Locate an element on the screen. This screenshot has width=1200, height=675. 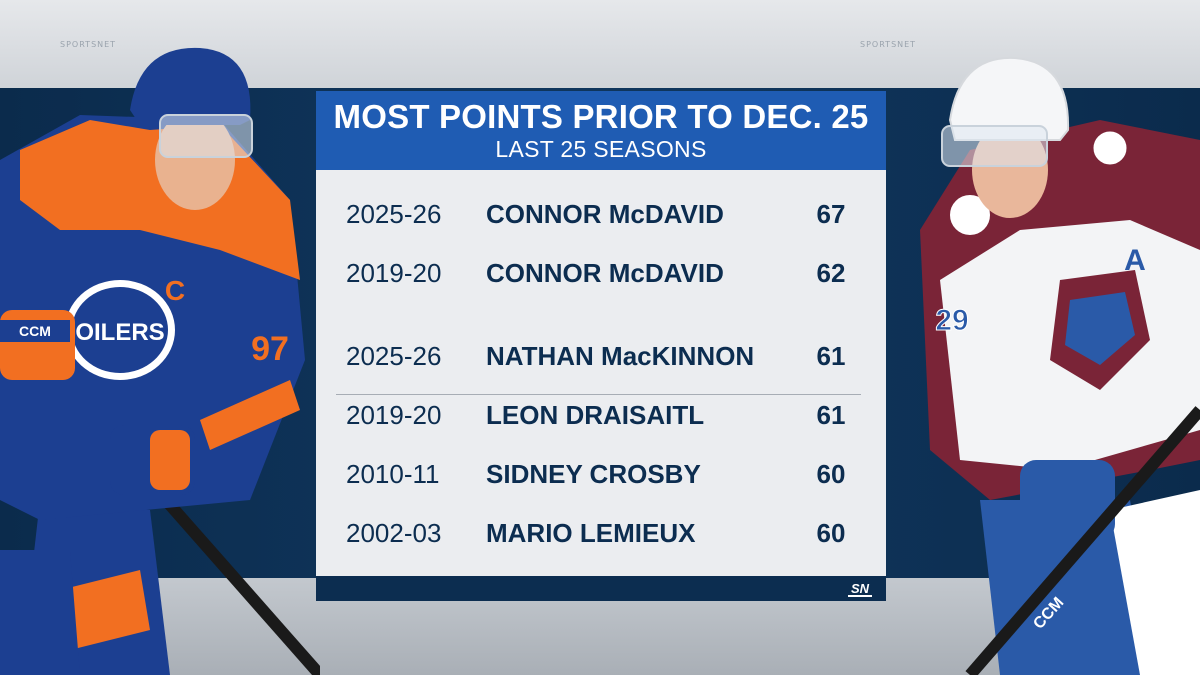
table-row: 2010-11 SIDNEY CROSBY 60 is located at coordinates (601, 474).